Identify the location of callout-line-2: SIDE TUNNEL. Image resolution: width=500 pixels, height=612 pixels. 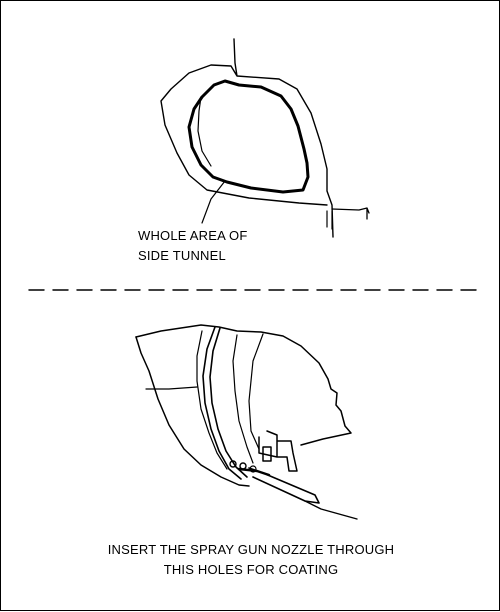
(182, 255).